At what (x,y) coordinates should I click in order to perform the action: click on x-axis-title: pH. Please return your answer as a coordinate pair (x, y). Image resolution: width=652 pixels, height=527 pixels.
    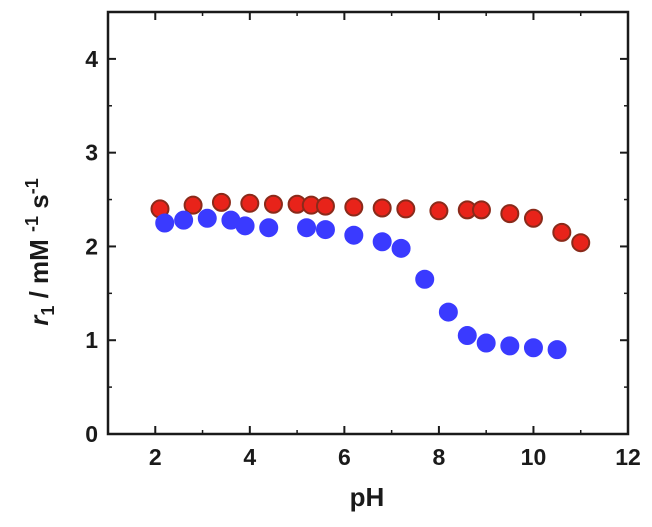
    Looking at the image, I should click on (367, 497).